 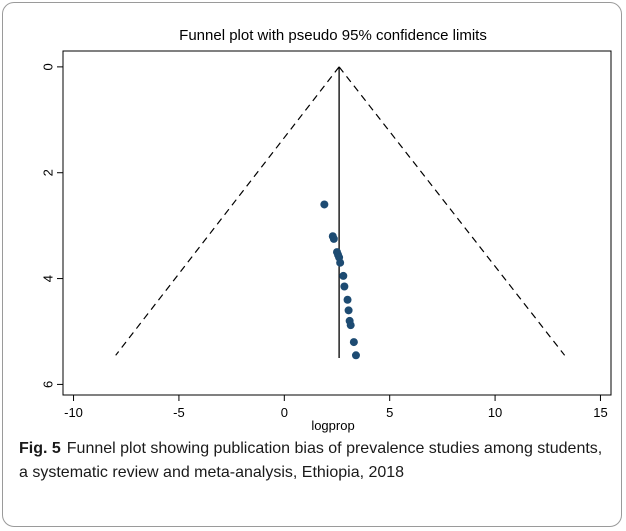 What do you see at coordinates (40, 448) in the screenshot?
I see `caption-label: Fig. 5` at bounding box center [40, 448].